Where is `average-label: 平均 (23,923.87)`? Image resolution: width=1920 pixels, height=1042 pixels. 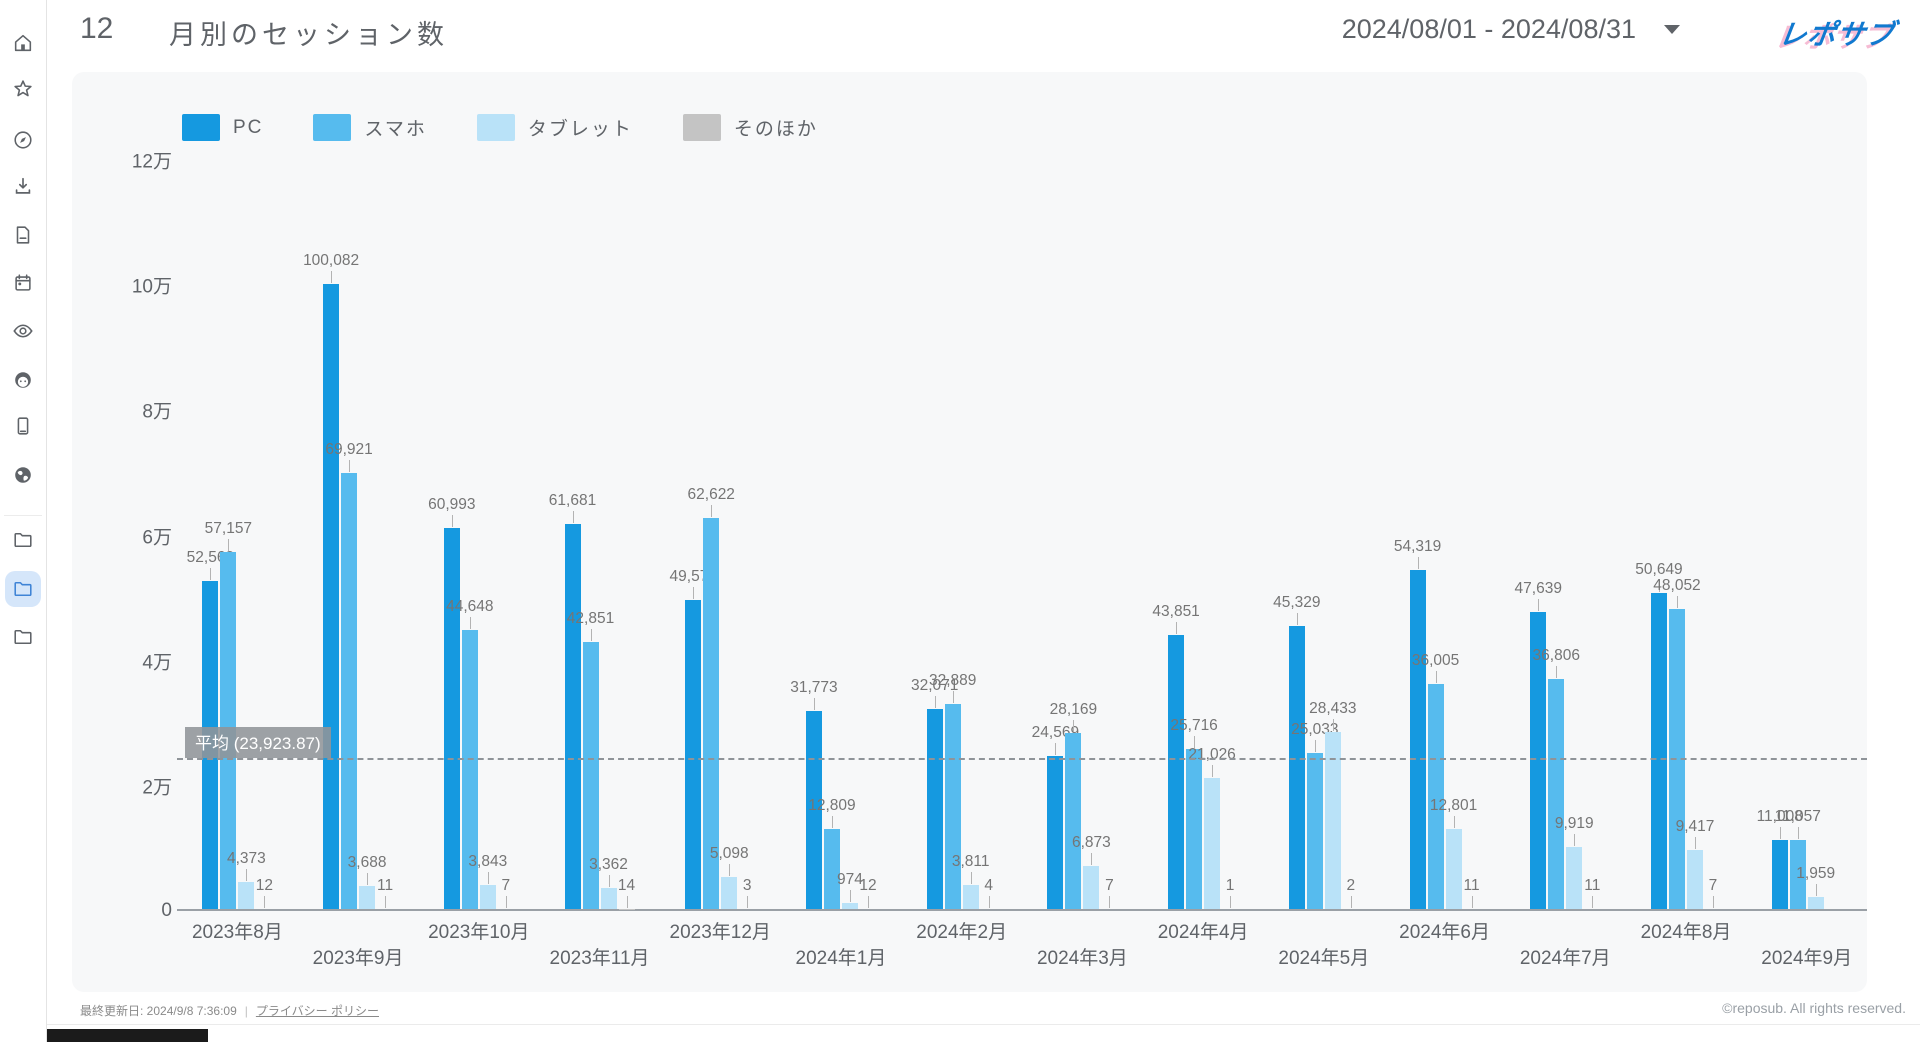 average-label: 平均 (23,923.87) is located at coordinates (258, 742).